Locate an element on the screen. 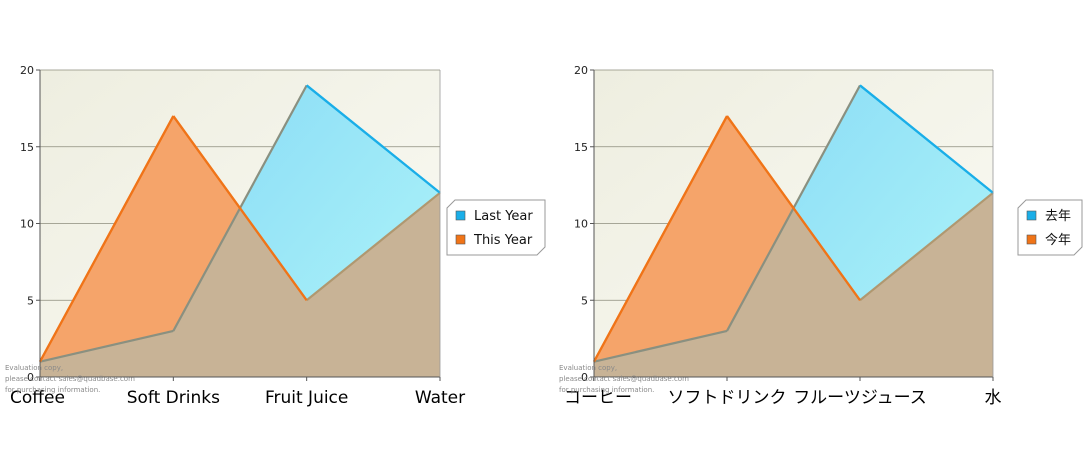 The height and width of the screenshot is (450, 1088). legend-label: 今年 is located at coordinates (1058, 240).